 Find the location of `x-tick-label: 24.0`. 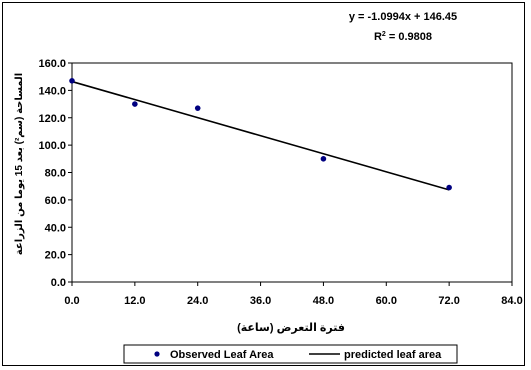

x-tick-label: 24.0 is located at coordinates (197, 301).